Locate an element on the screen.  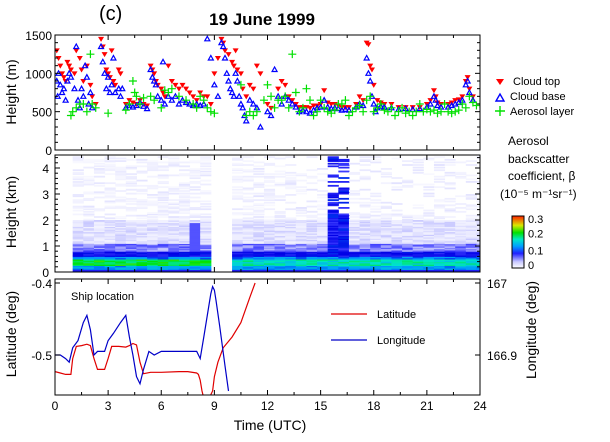
cloud-base-marker-icon is located at coordinates (500, 97).